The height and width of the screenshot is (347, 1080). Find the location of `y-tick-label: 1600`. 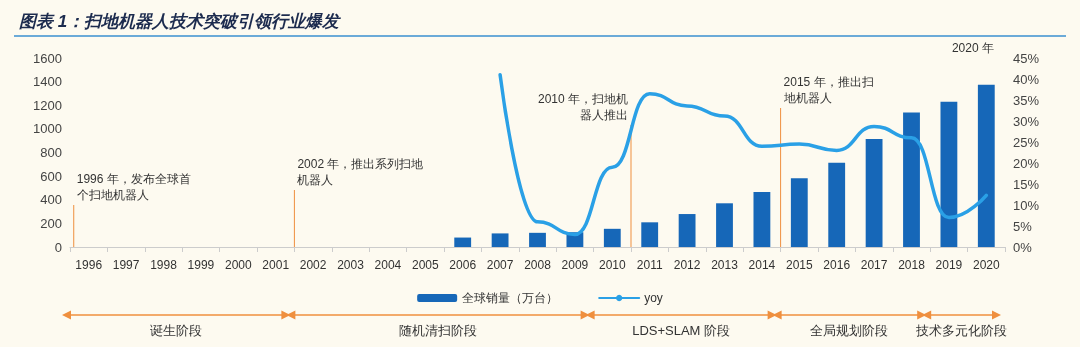

y-tick-label: 1600 is located at coordinates (47, 58).